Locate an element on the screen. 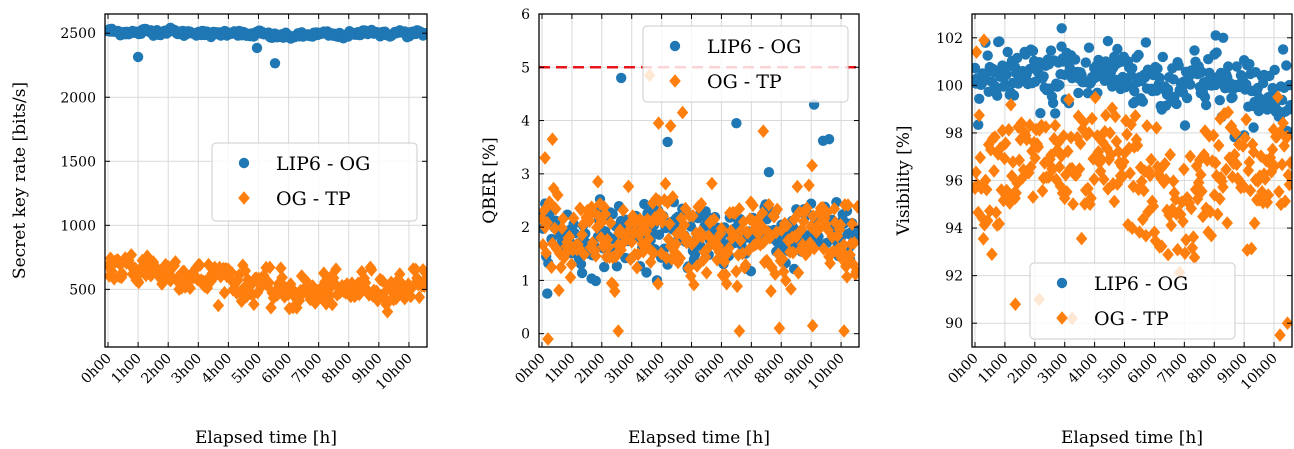 The height and width of the screenshot is (449, 1294). legend: LIP6 - OG OG - TP is located at coordinates (1132, 301).